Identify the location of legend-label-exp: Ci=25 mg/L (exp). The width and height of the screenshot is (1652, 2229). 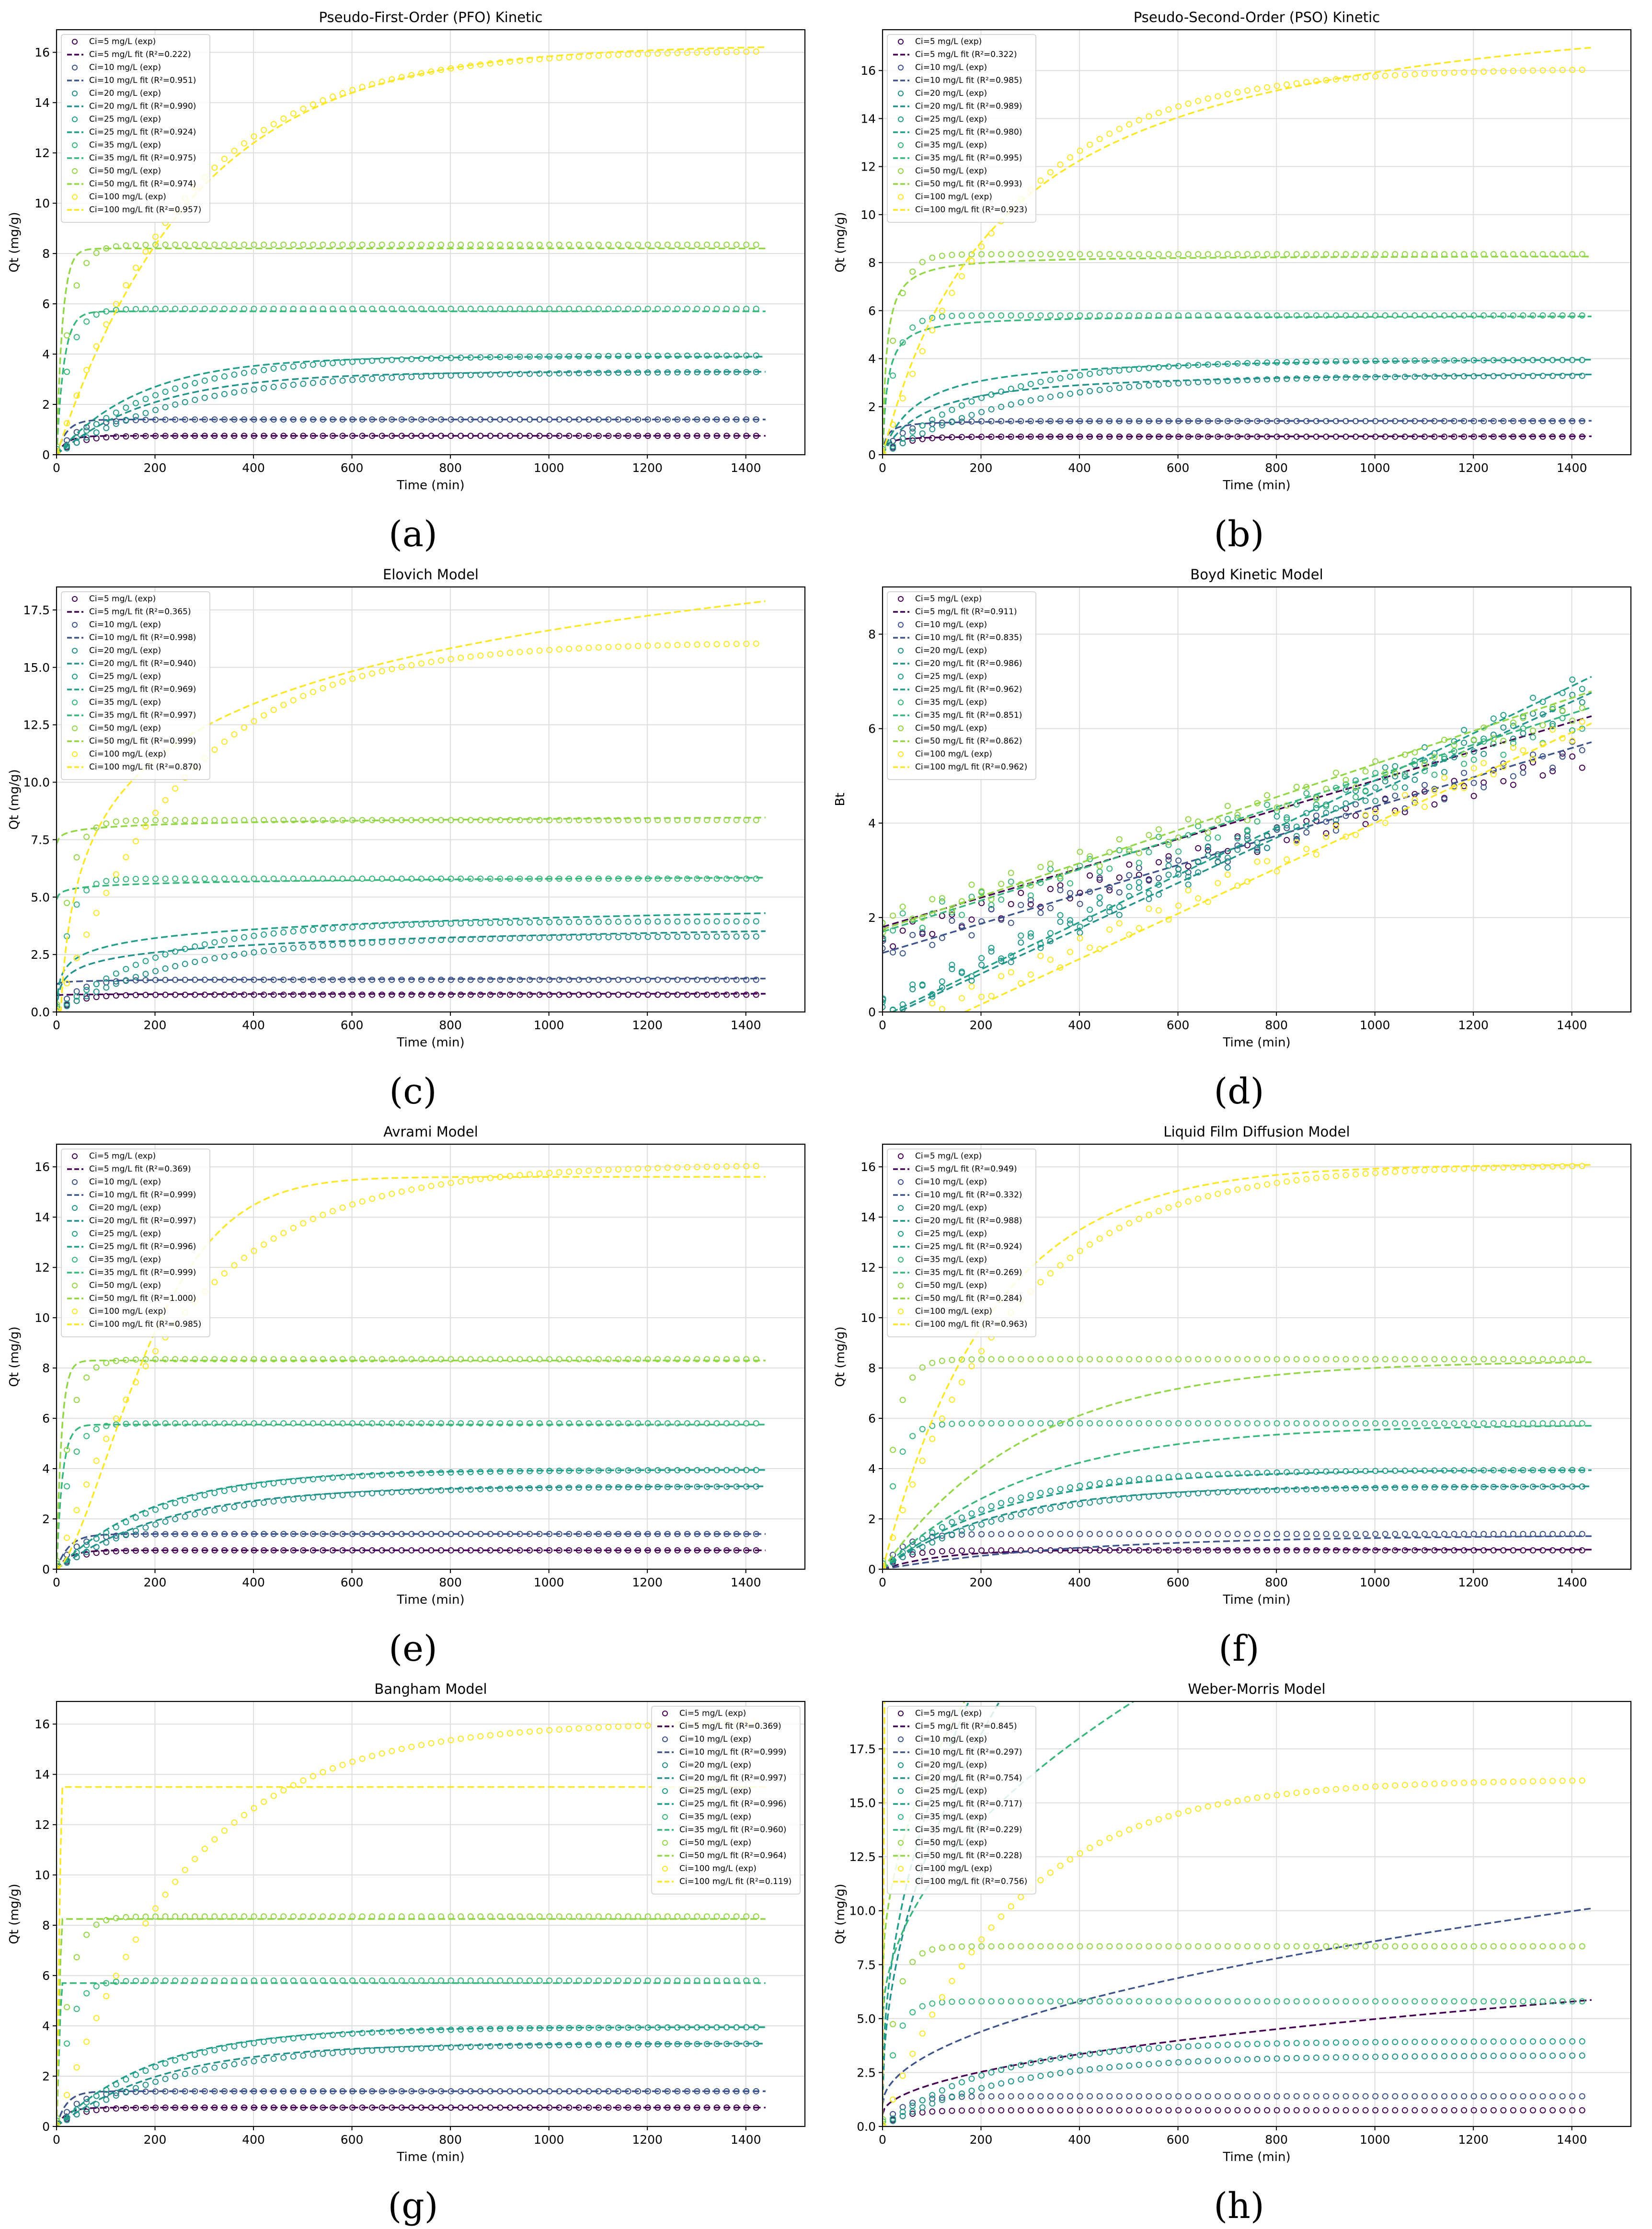
(125, 1234).